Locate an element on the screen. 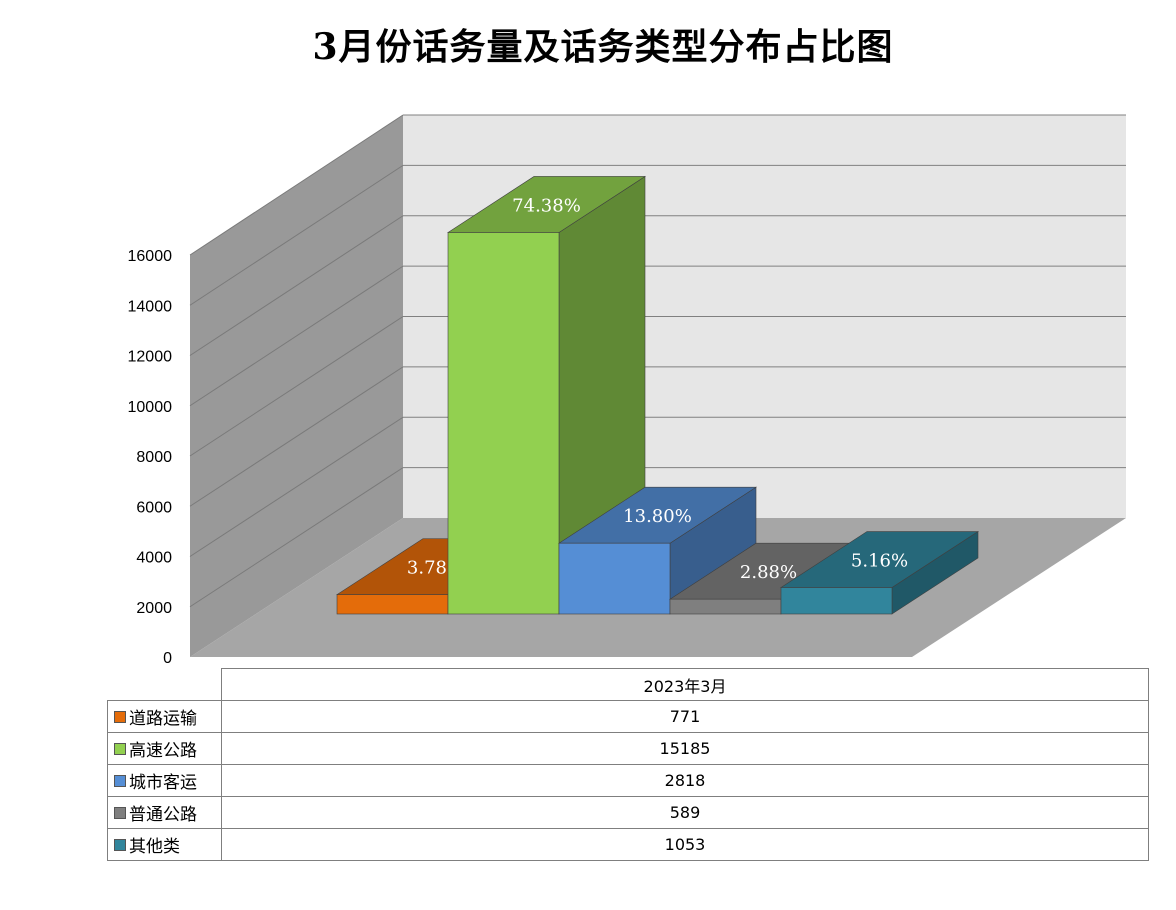 This screenshot has width=1176, height=910. legend-label: 普通公路 is located at coordinates (163, 815).